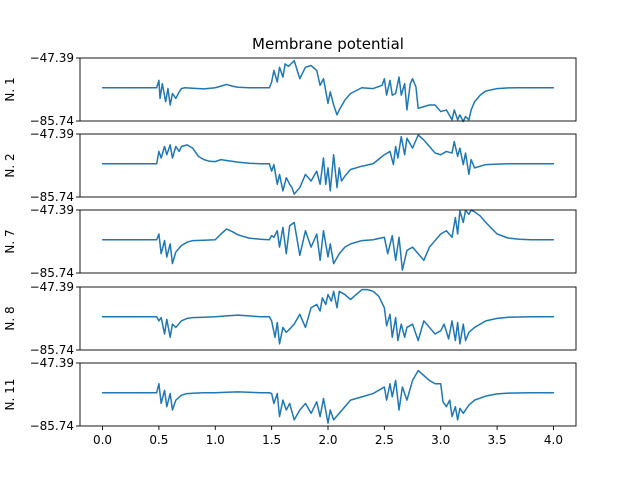 The width and height of the screenshot is (640, 480). What do you see at coordinates (10, 241) in the screenshot?
I see `panel-y-label: N. 7` at bounding box center [10, 241].